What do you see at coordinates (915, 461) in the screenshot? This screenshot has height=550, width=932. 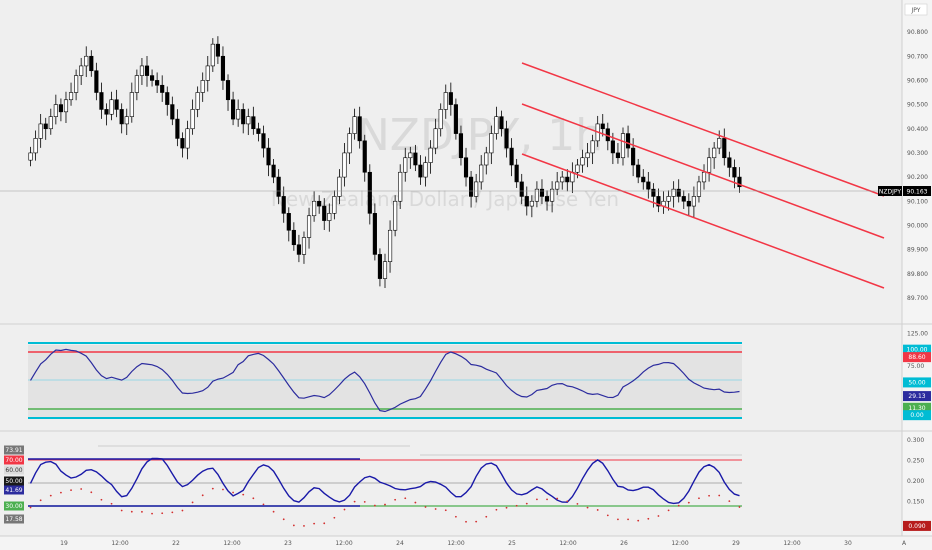 I see `ind-tick-label: 0.250` at bounding box center [915, 461].